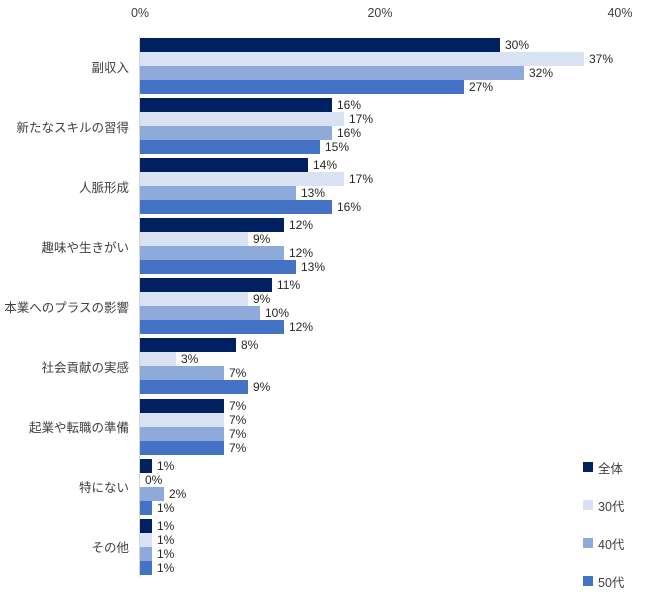  Describe the element at coordinates (611, 544) in the screenshot. I see `legend-label: 40代` at that location.